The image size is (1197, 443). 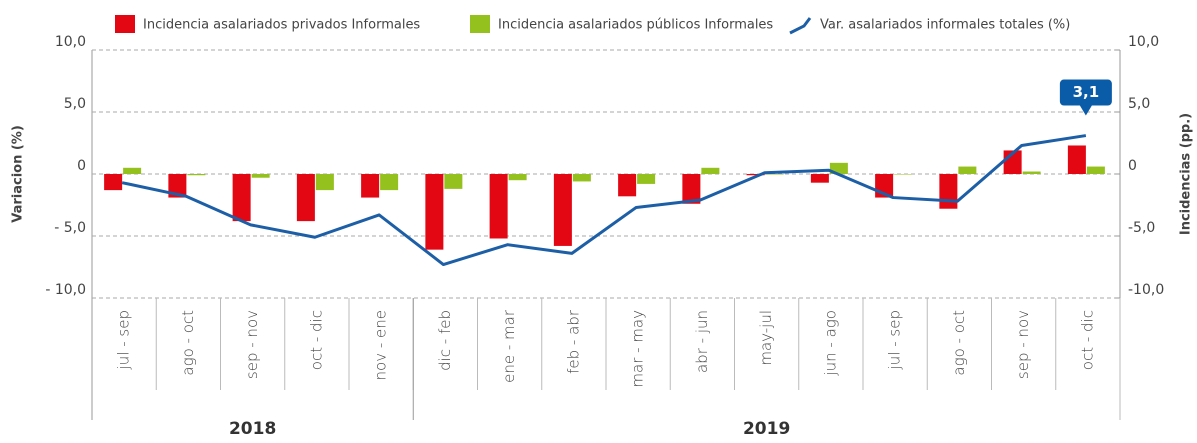 I want to click on x-tick-label: mar - may, so click(x=638, y=349).